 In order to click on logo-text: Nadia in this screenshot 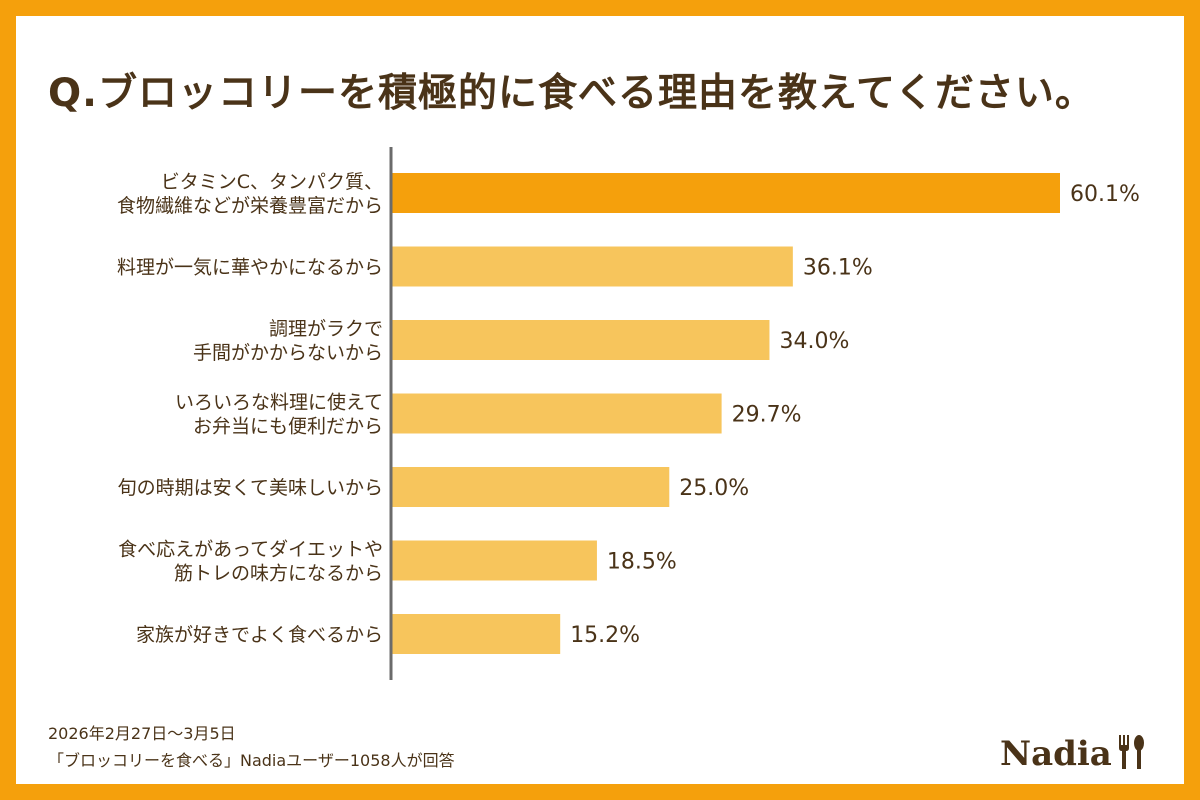, I will do `click(1056, 754)`.